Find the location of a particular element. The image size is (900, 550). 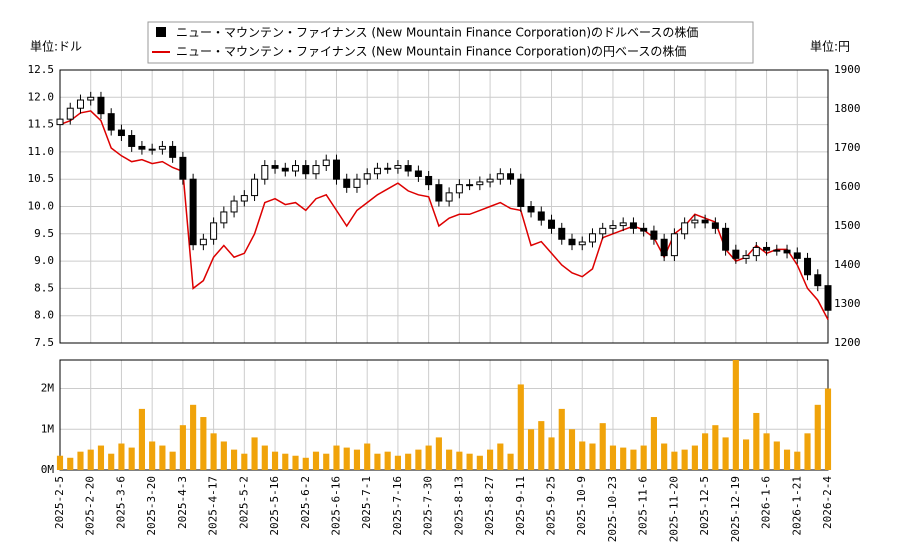

y2-tick-label: 1200 is located at coordinates (847, 342).